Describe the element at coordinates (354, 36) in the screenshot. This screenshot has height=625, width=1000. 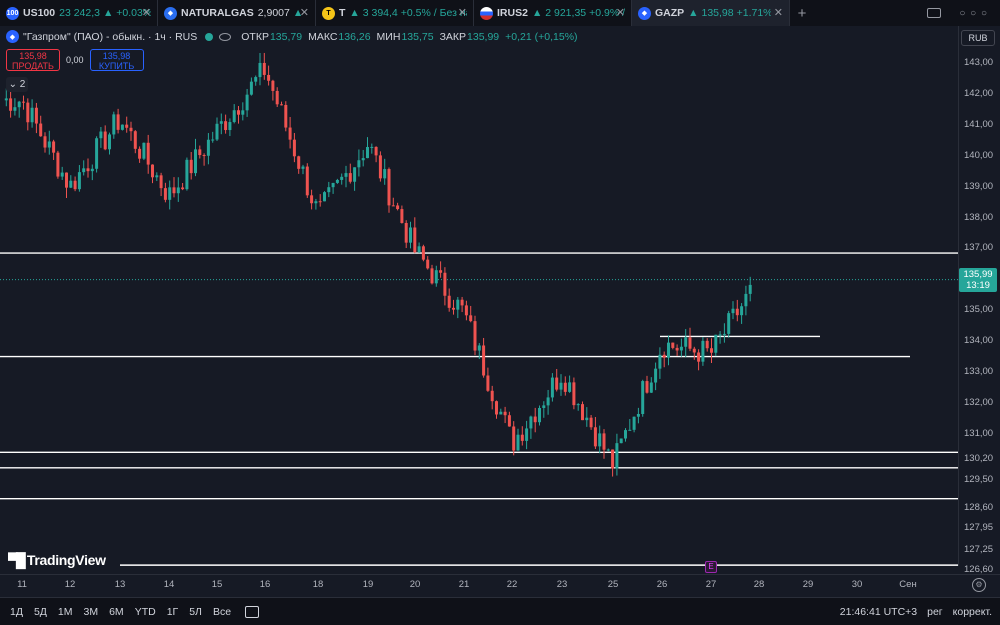
I see `high-value: 136,26` at that location.